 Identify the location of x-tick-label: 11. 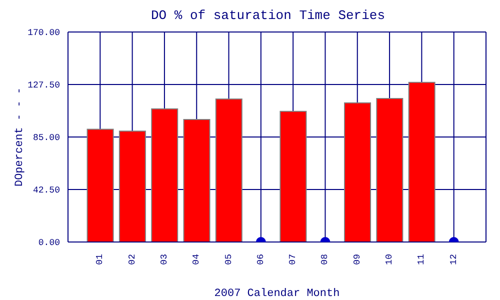
(421, 259).